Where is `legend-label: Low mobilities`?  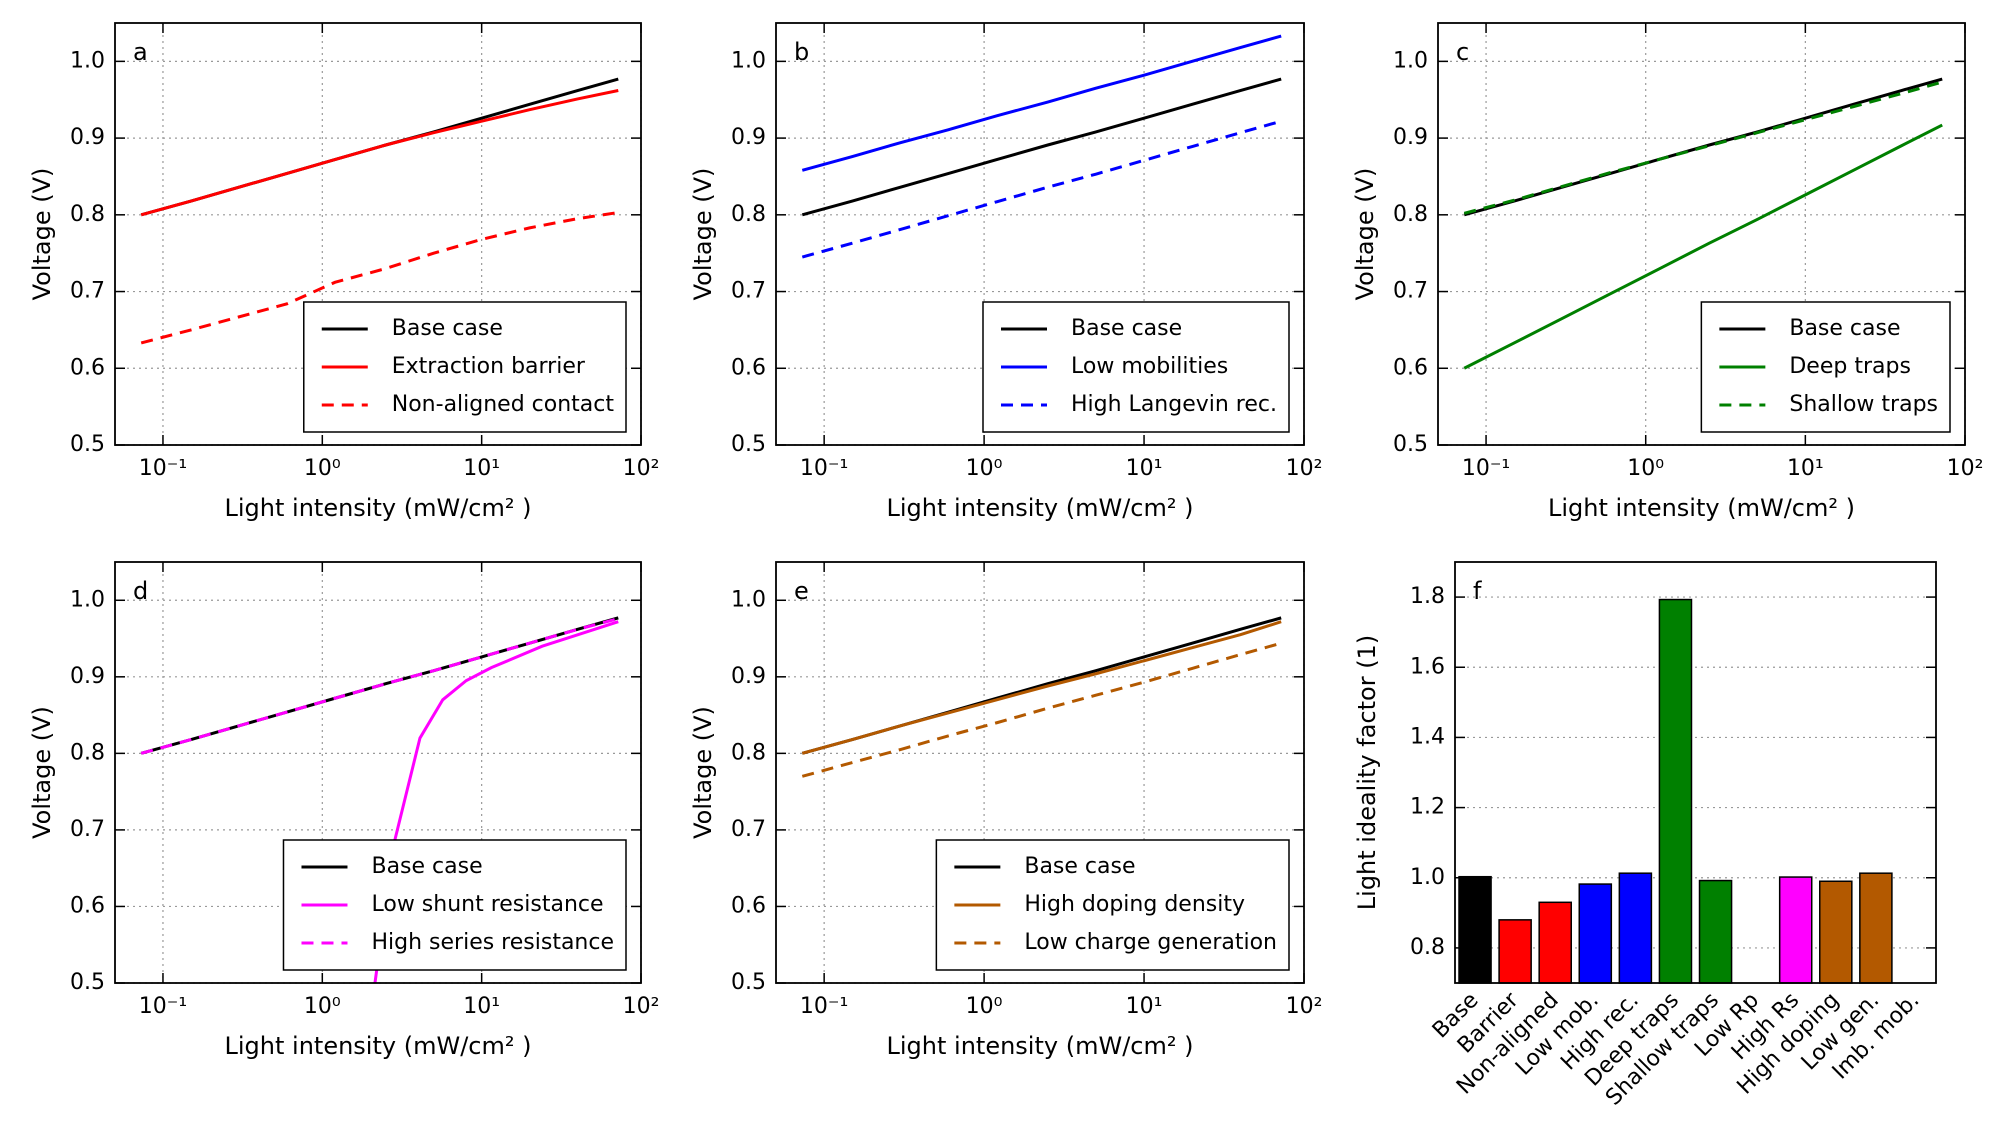
legend-label: Low mobilities is located at coordinates (1149, 366).